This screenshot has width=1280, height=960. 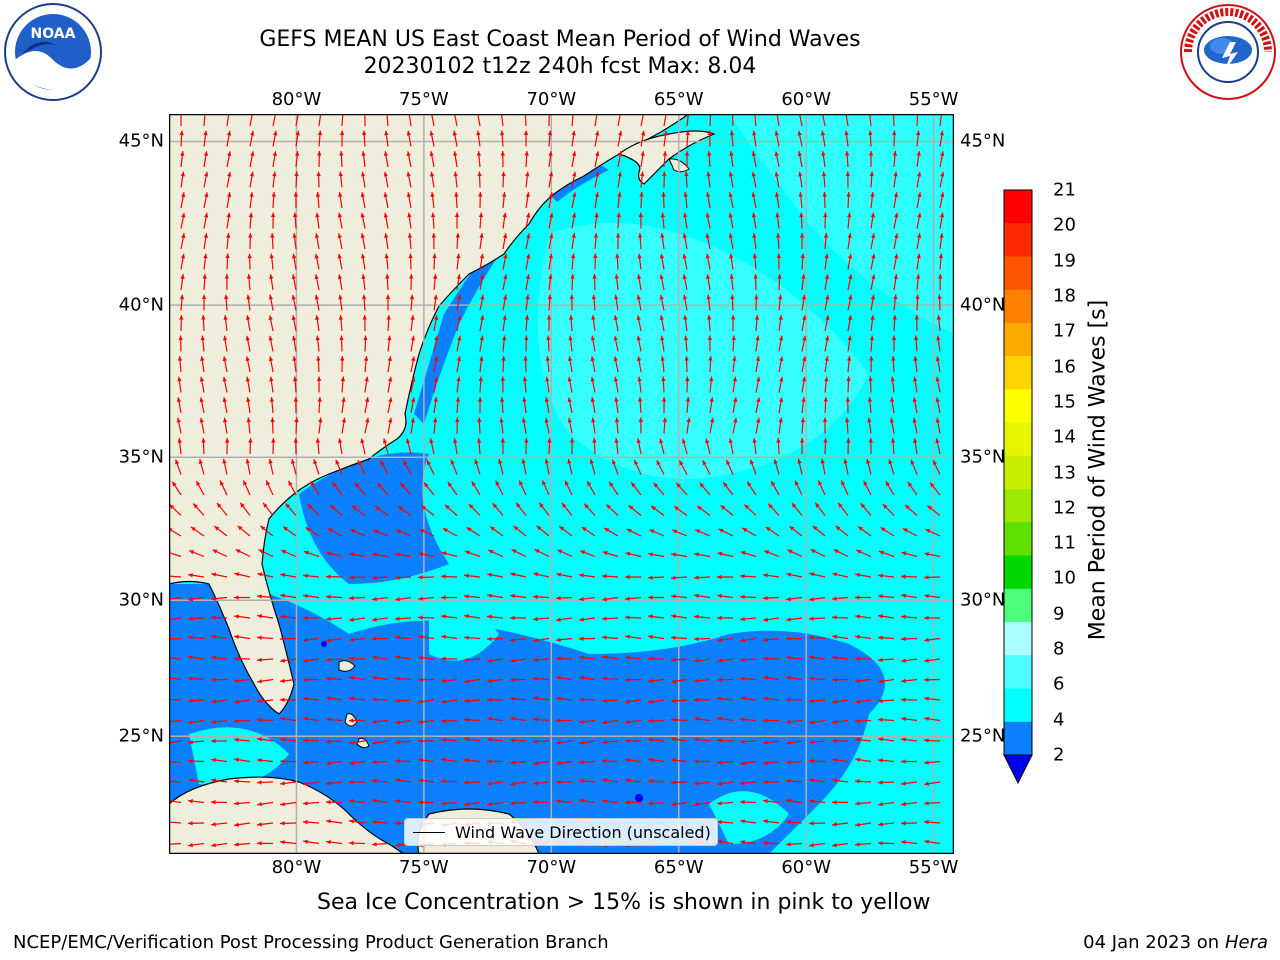 What do you see at coordinates (1228, 52) in the screenshot?
I see `national-weather-service-logo` at bounding box center [1228, 52].